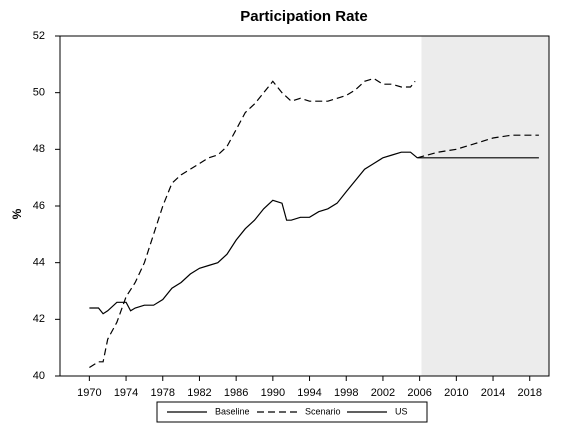 This screenshot has height=428, width=566. What do you see at coordinates (126, 393) in the screenshot?
I see `x-tick-label: 1974` at bounding box center [126, 393].